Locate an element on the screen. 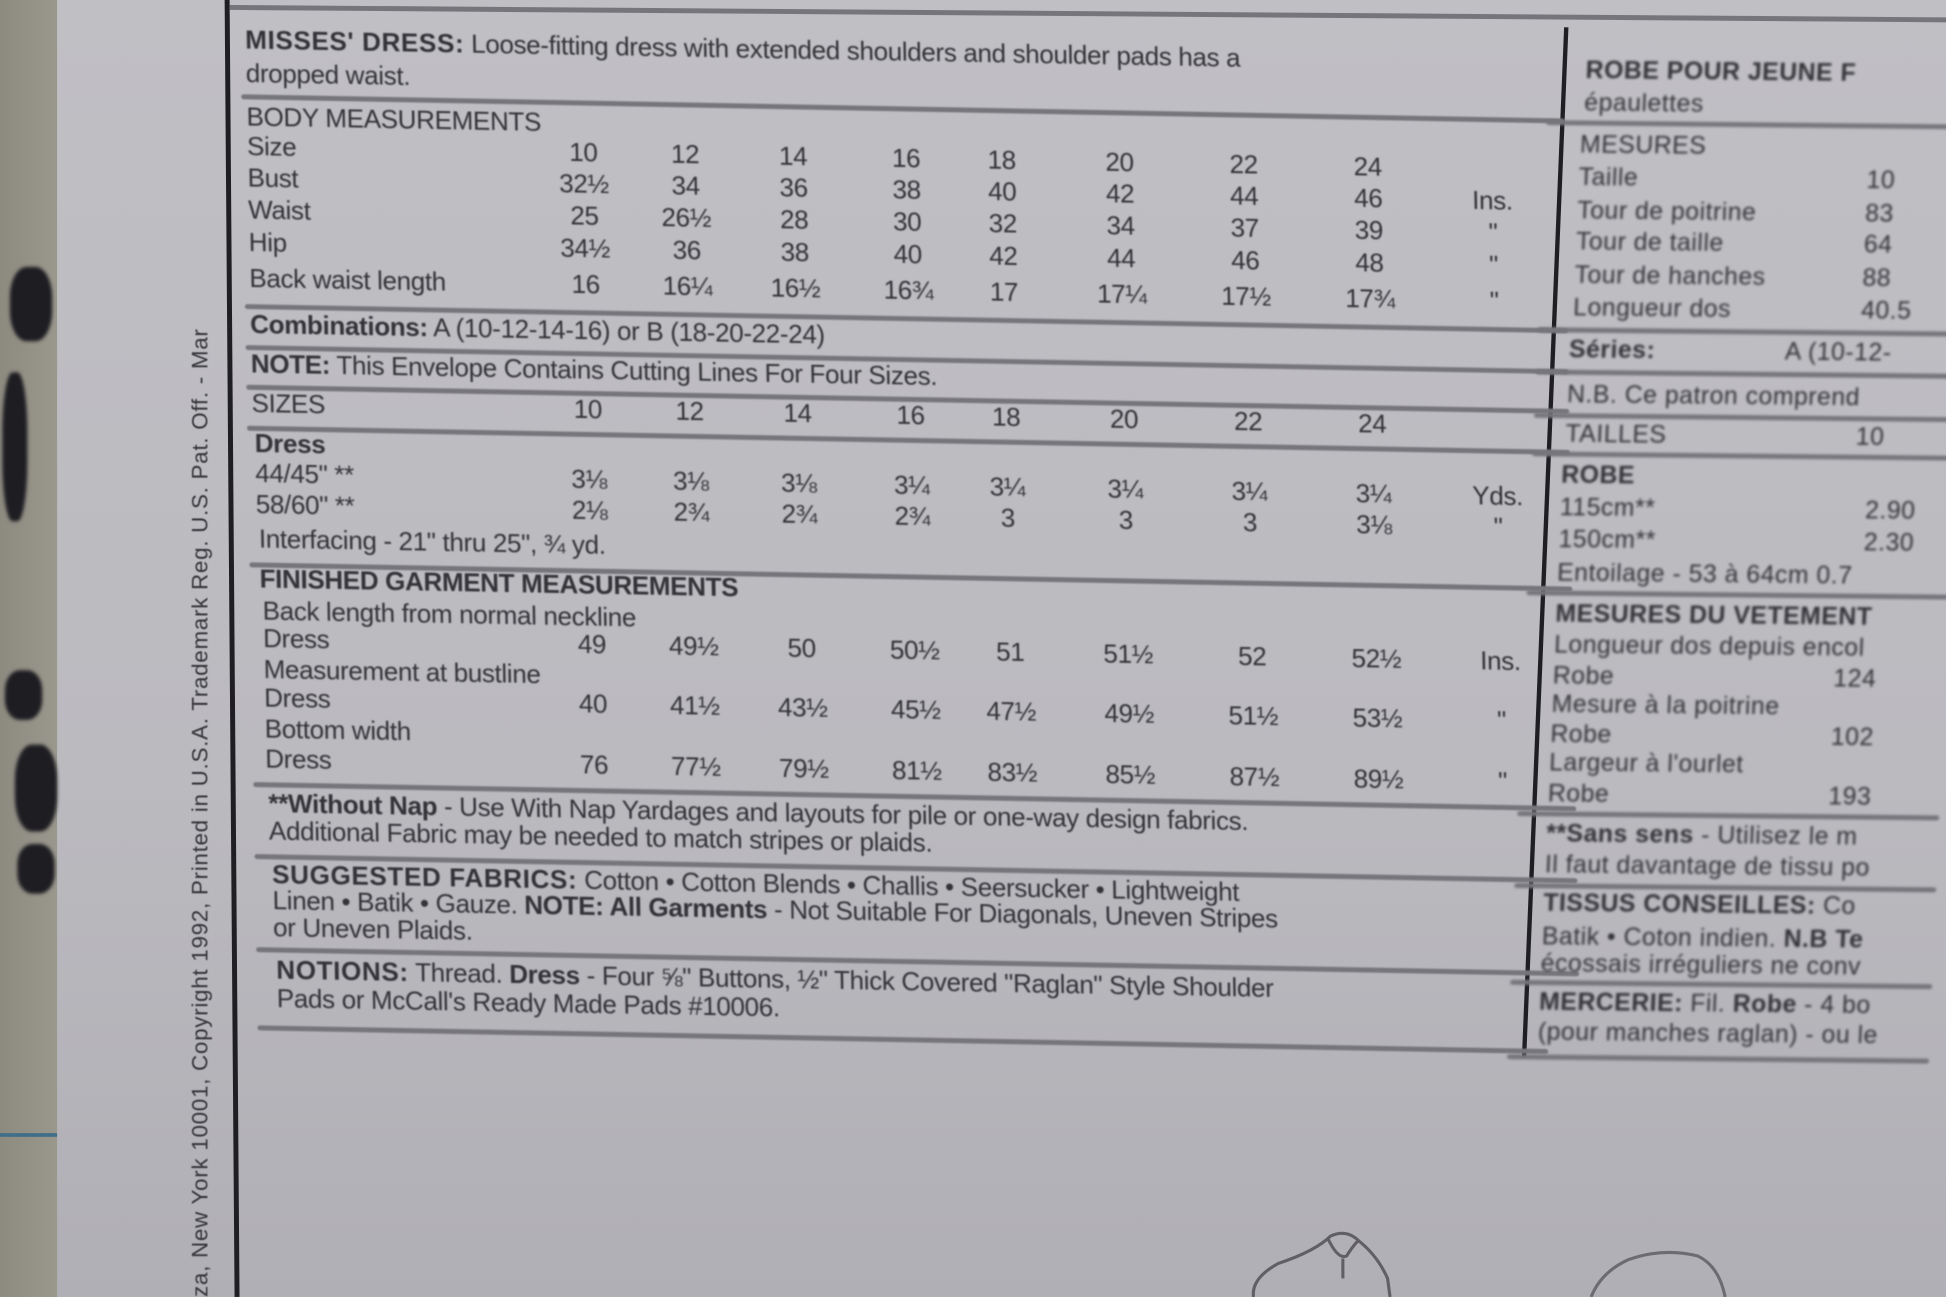 Image resolution: width=1946 pixels, height=1297 pixels. size-value: 83½ is located at coordinates (1012, 773).